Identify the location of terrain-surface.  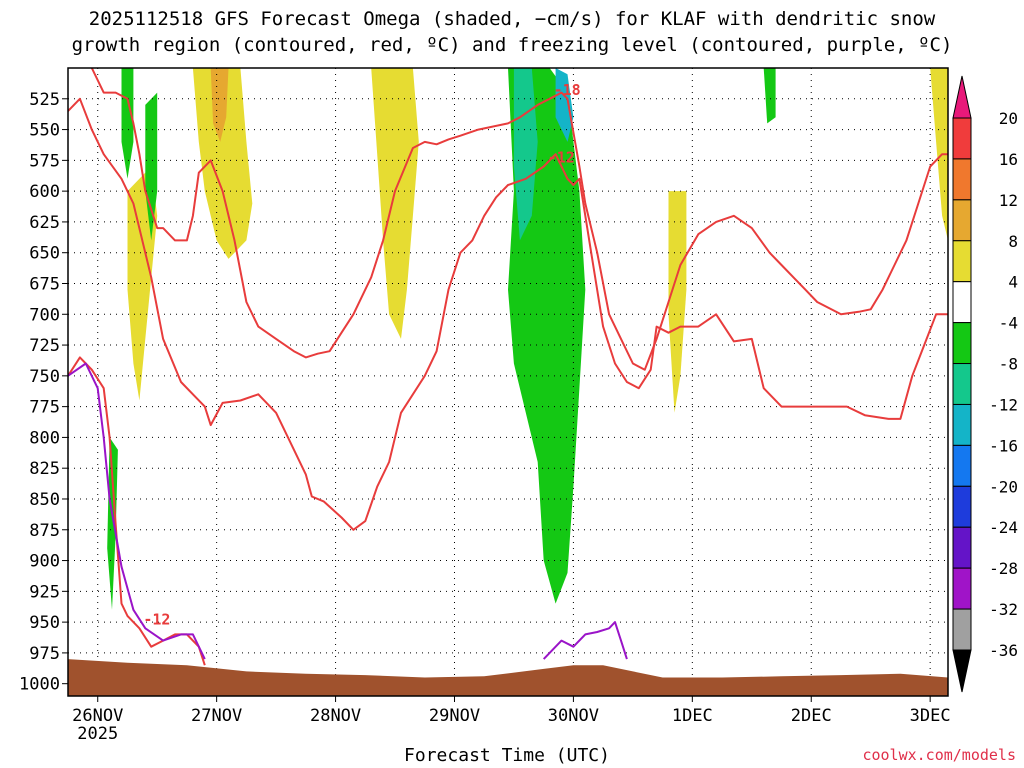
(508, 677).